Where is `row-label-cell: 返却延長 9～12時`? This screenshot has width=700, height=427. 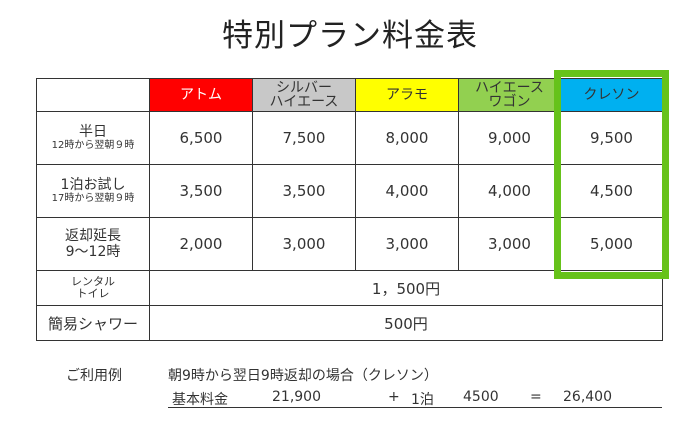 row-label-cell: 返却延長 9～12時 is located at coordinates (93, 244).